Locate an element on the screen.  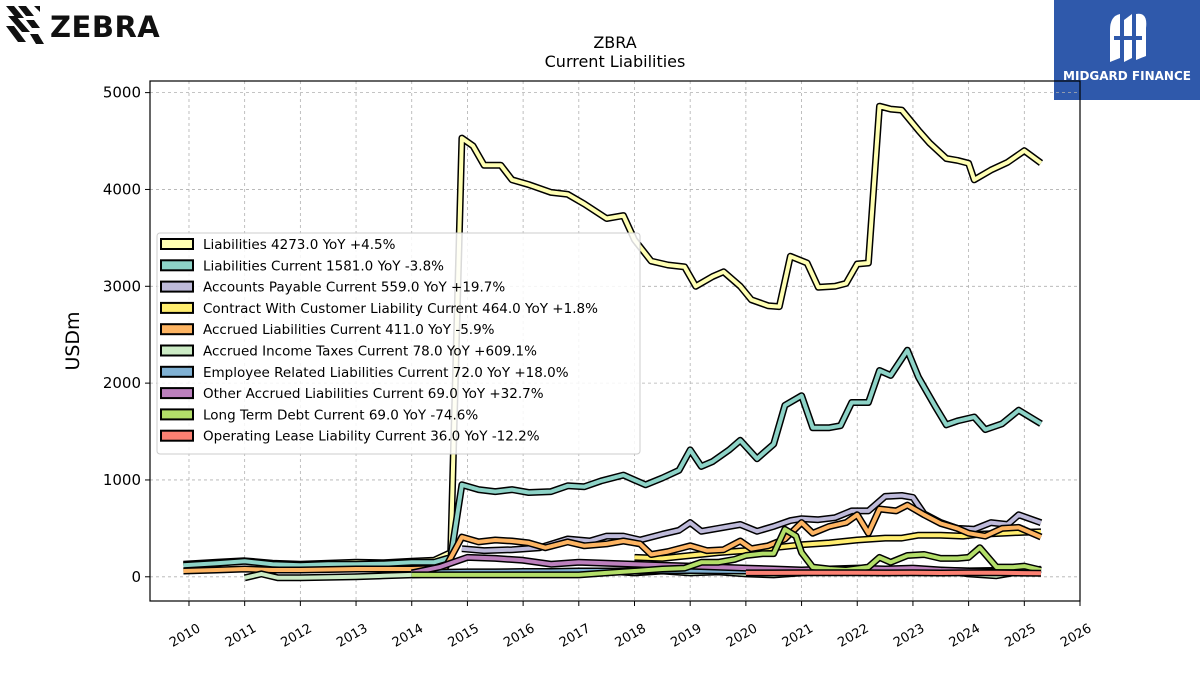
x-tick-label: 2016 is located at coordinates (519, 636).